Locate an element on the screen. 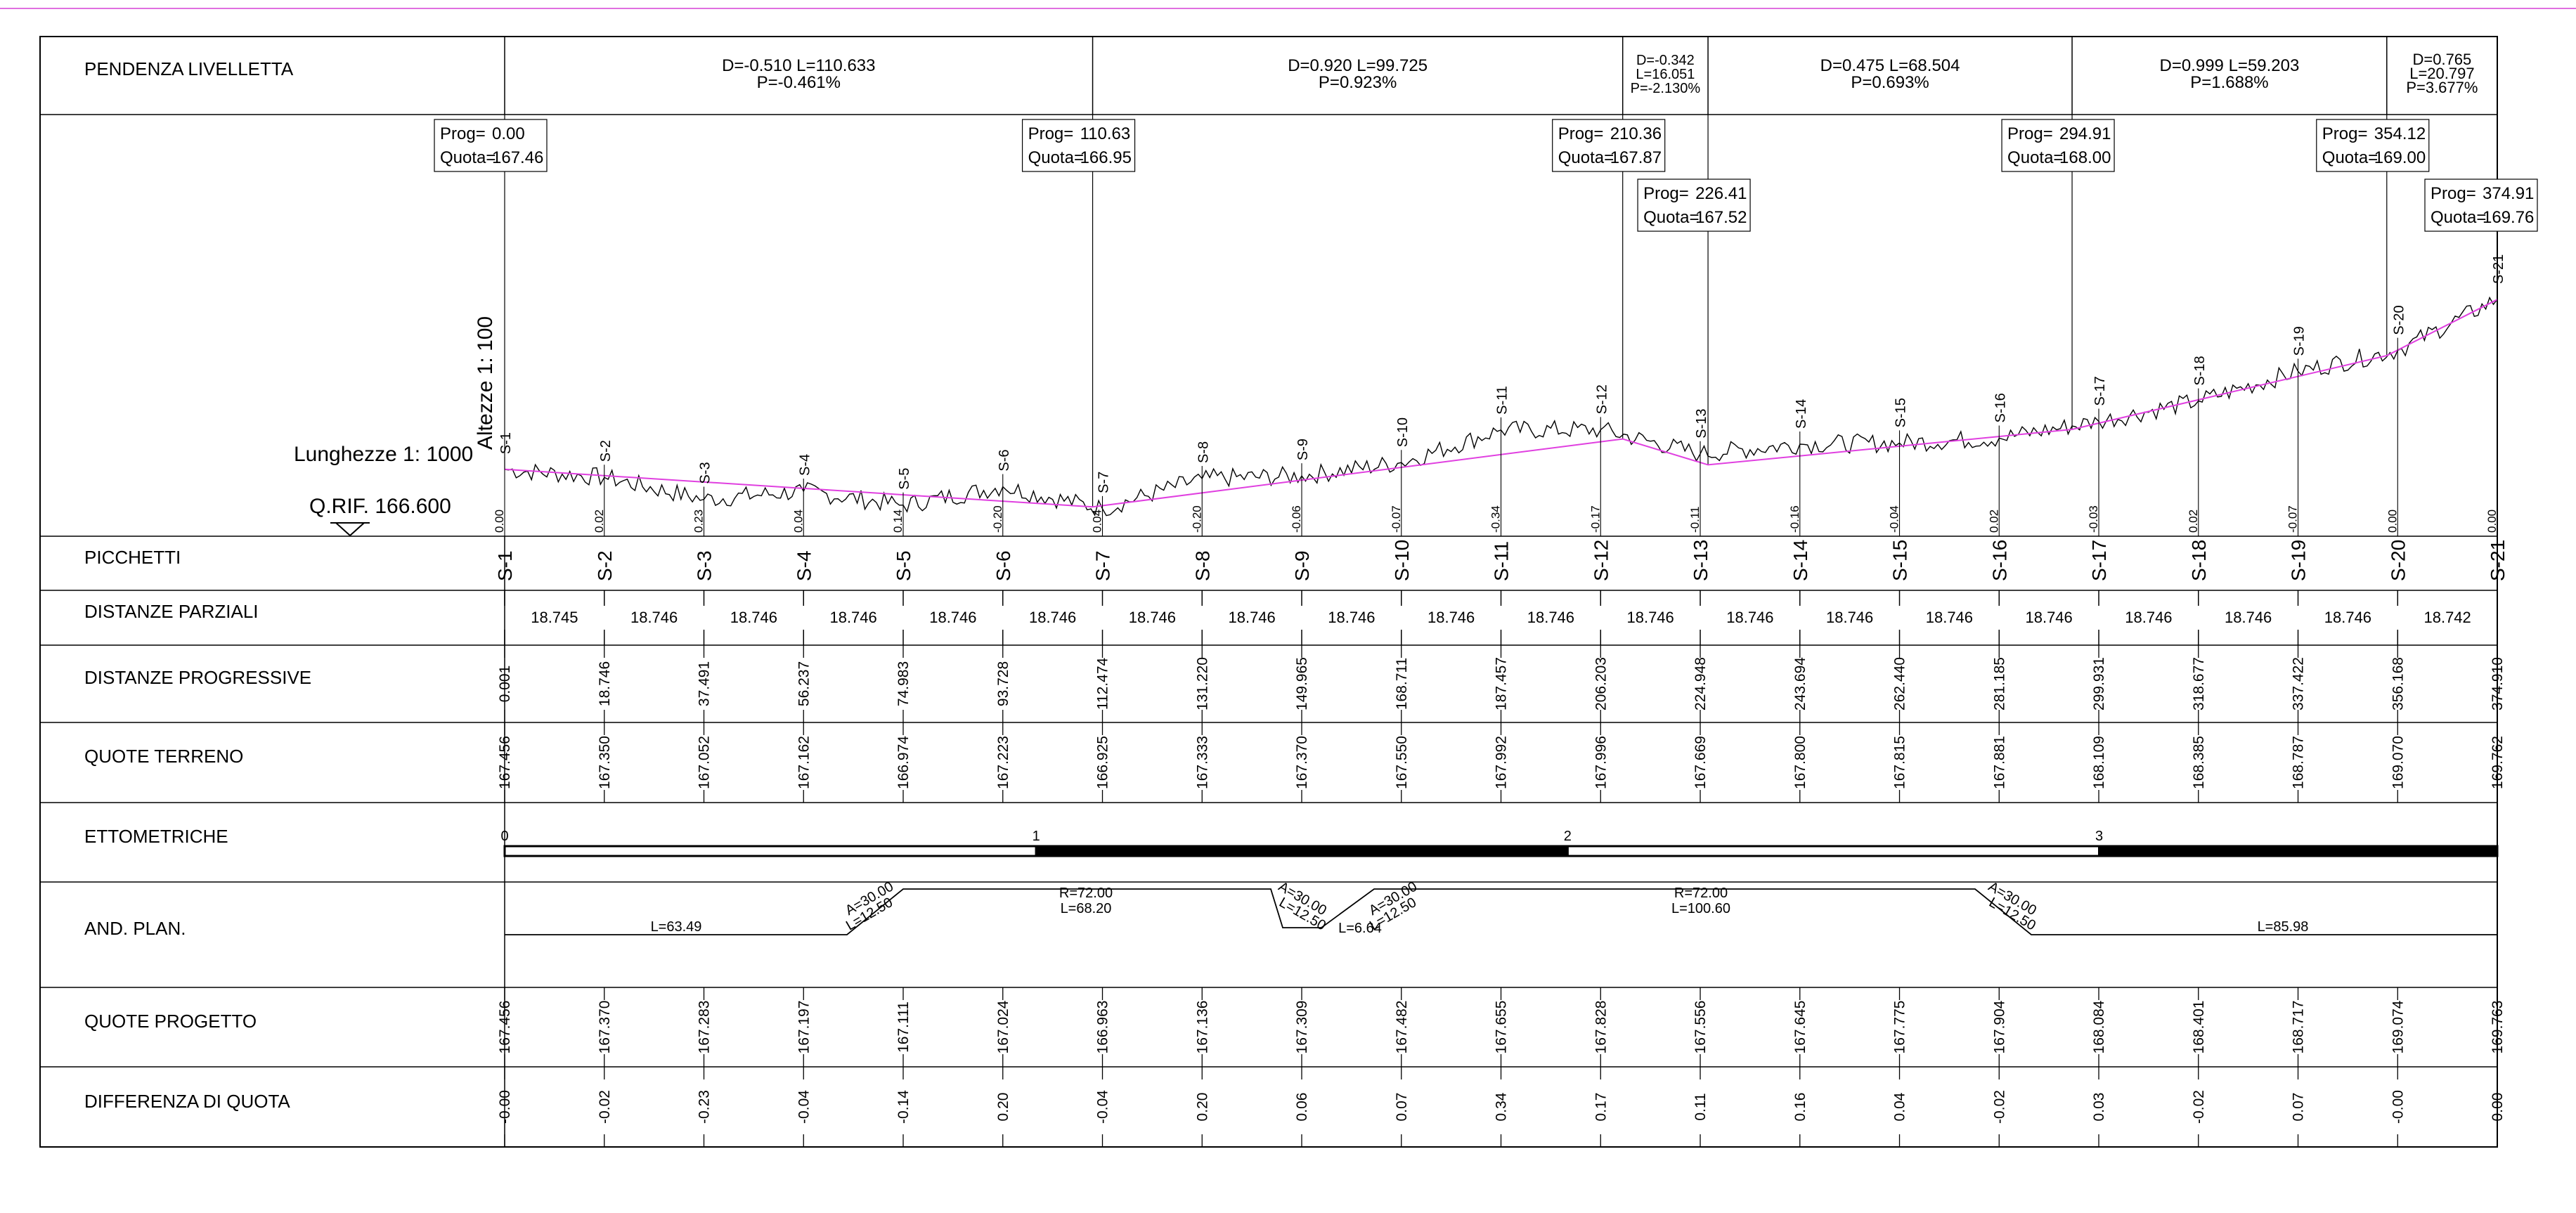 This screenshot has width=2576, height=1213. design-elevation: 169.074 is located at coordinates (2398, 1026).